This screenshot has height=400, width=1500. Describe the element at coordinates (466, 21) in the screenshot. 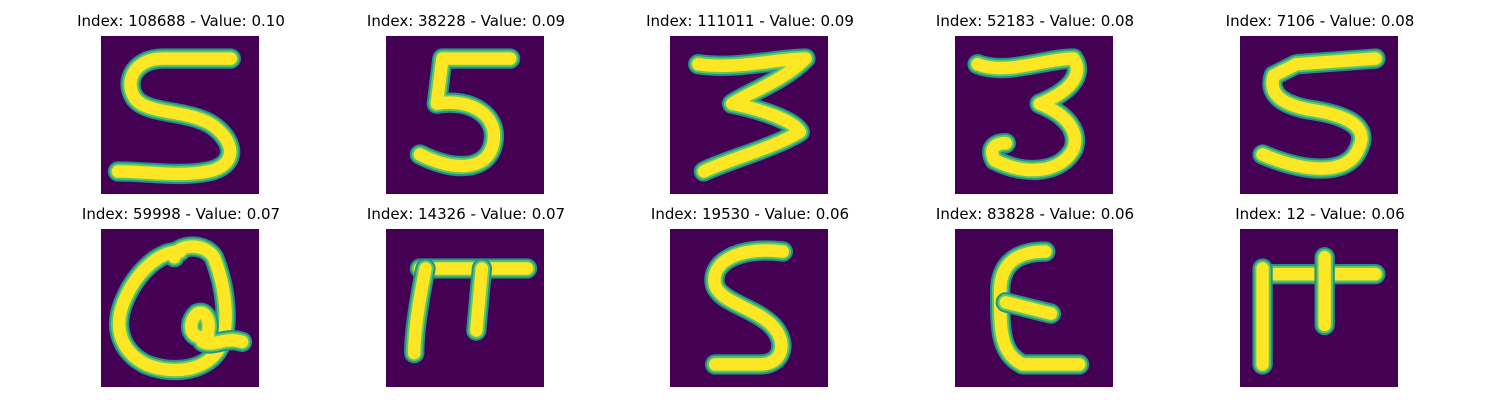

I see `panel-title: Index: 38228 - Value: 0.09` at that location.